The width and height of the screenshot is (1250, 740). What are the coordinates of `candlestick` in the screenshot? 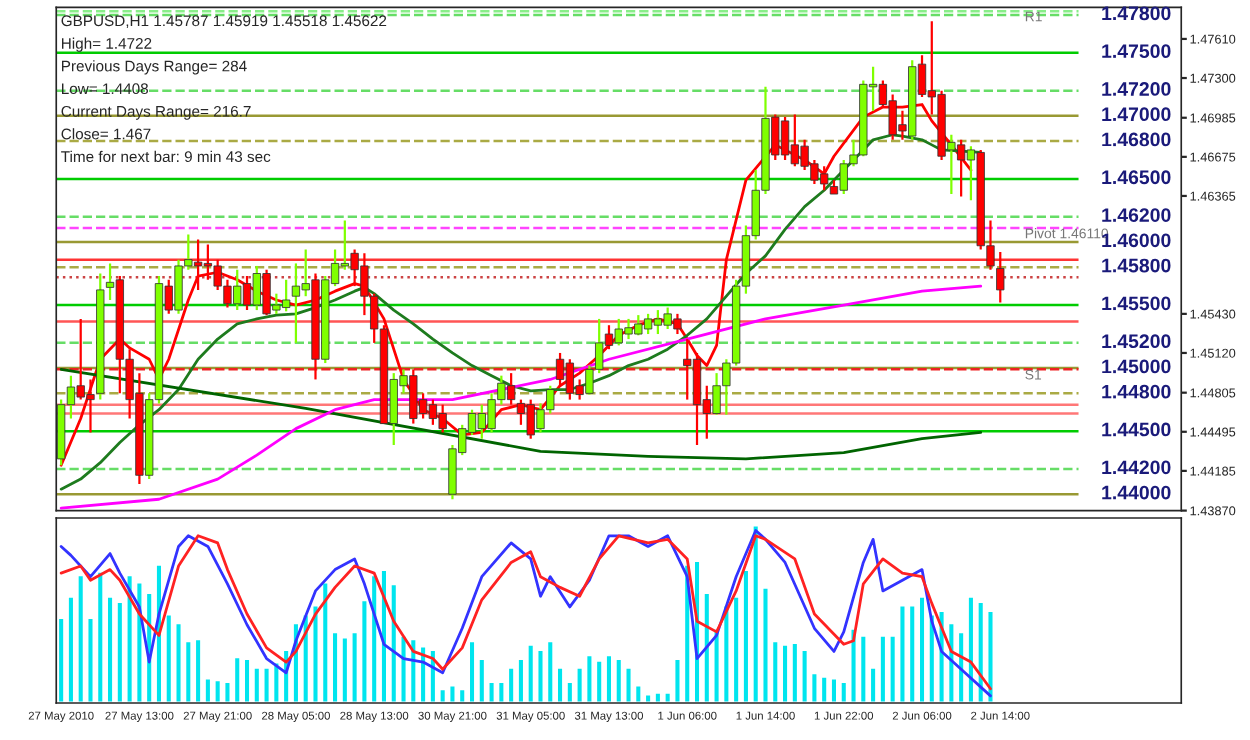 It's located at (1000, 277).